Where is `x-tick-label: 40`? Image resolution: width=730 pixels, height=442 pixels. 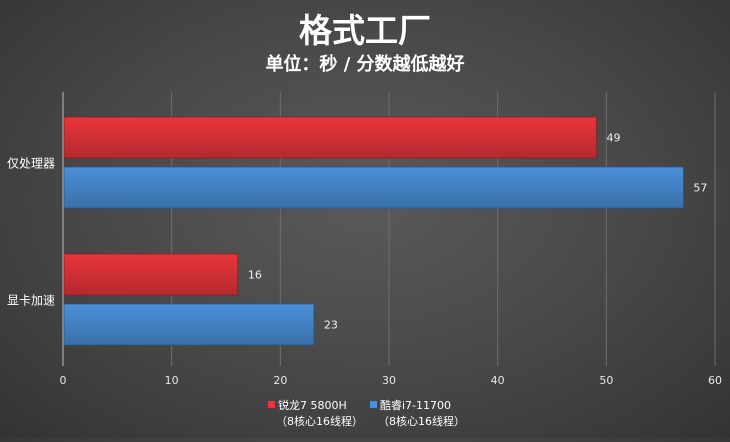 x-tick-label: 40 is located at coordinates (498, 380).